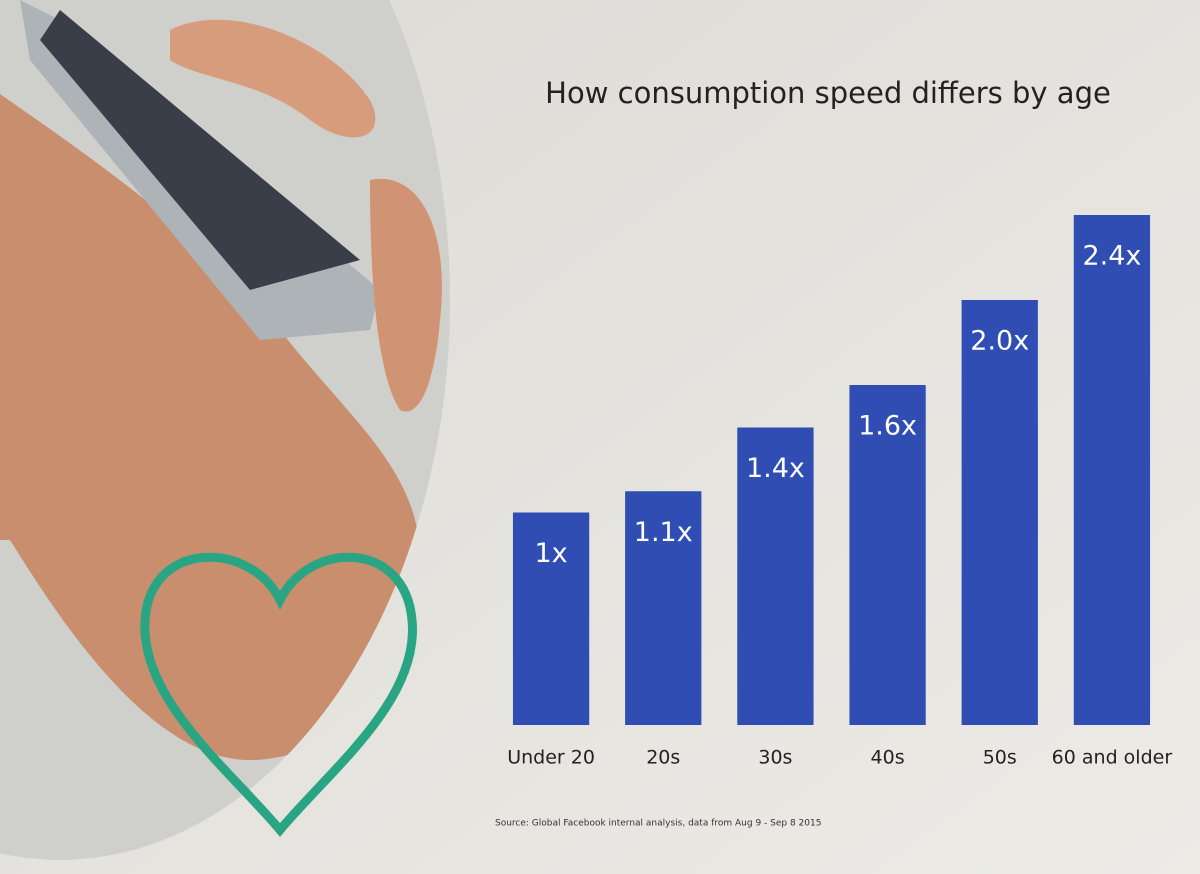 The image size is (1200, 874). What do you see at coordinates (1000, 758) in the screenshot?
I see `x-tick-label: 50s` at bounding box center [1000, 758].